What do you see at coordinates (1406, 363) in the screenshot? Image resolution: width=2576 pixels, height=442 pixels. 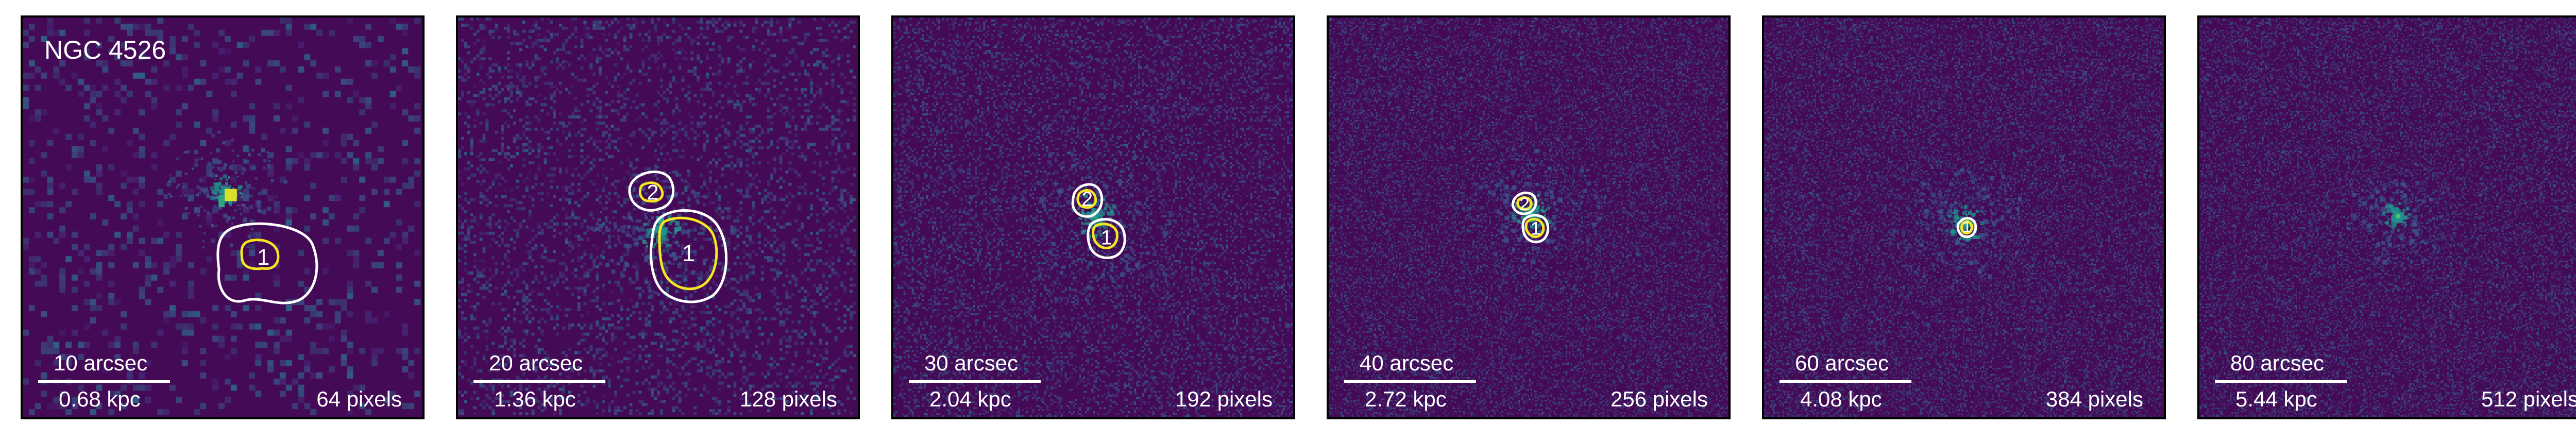 I see `angular-scale-label: 40 arcsec` at bounding box center [1406, 363].